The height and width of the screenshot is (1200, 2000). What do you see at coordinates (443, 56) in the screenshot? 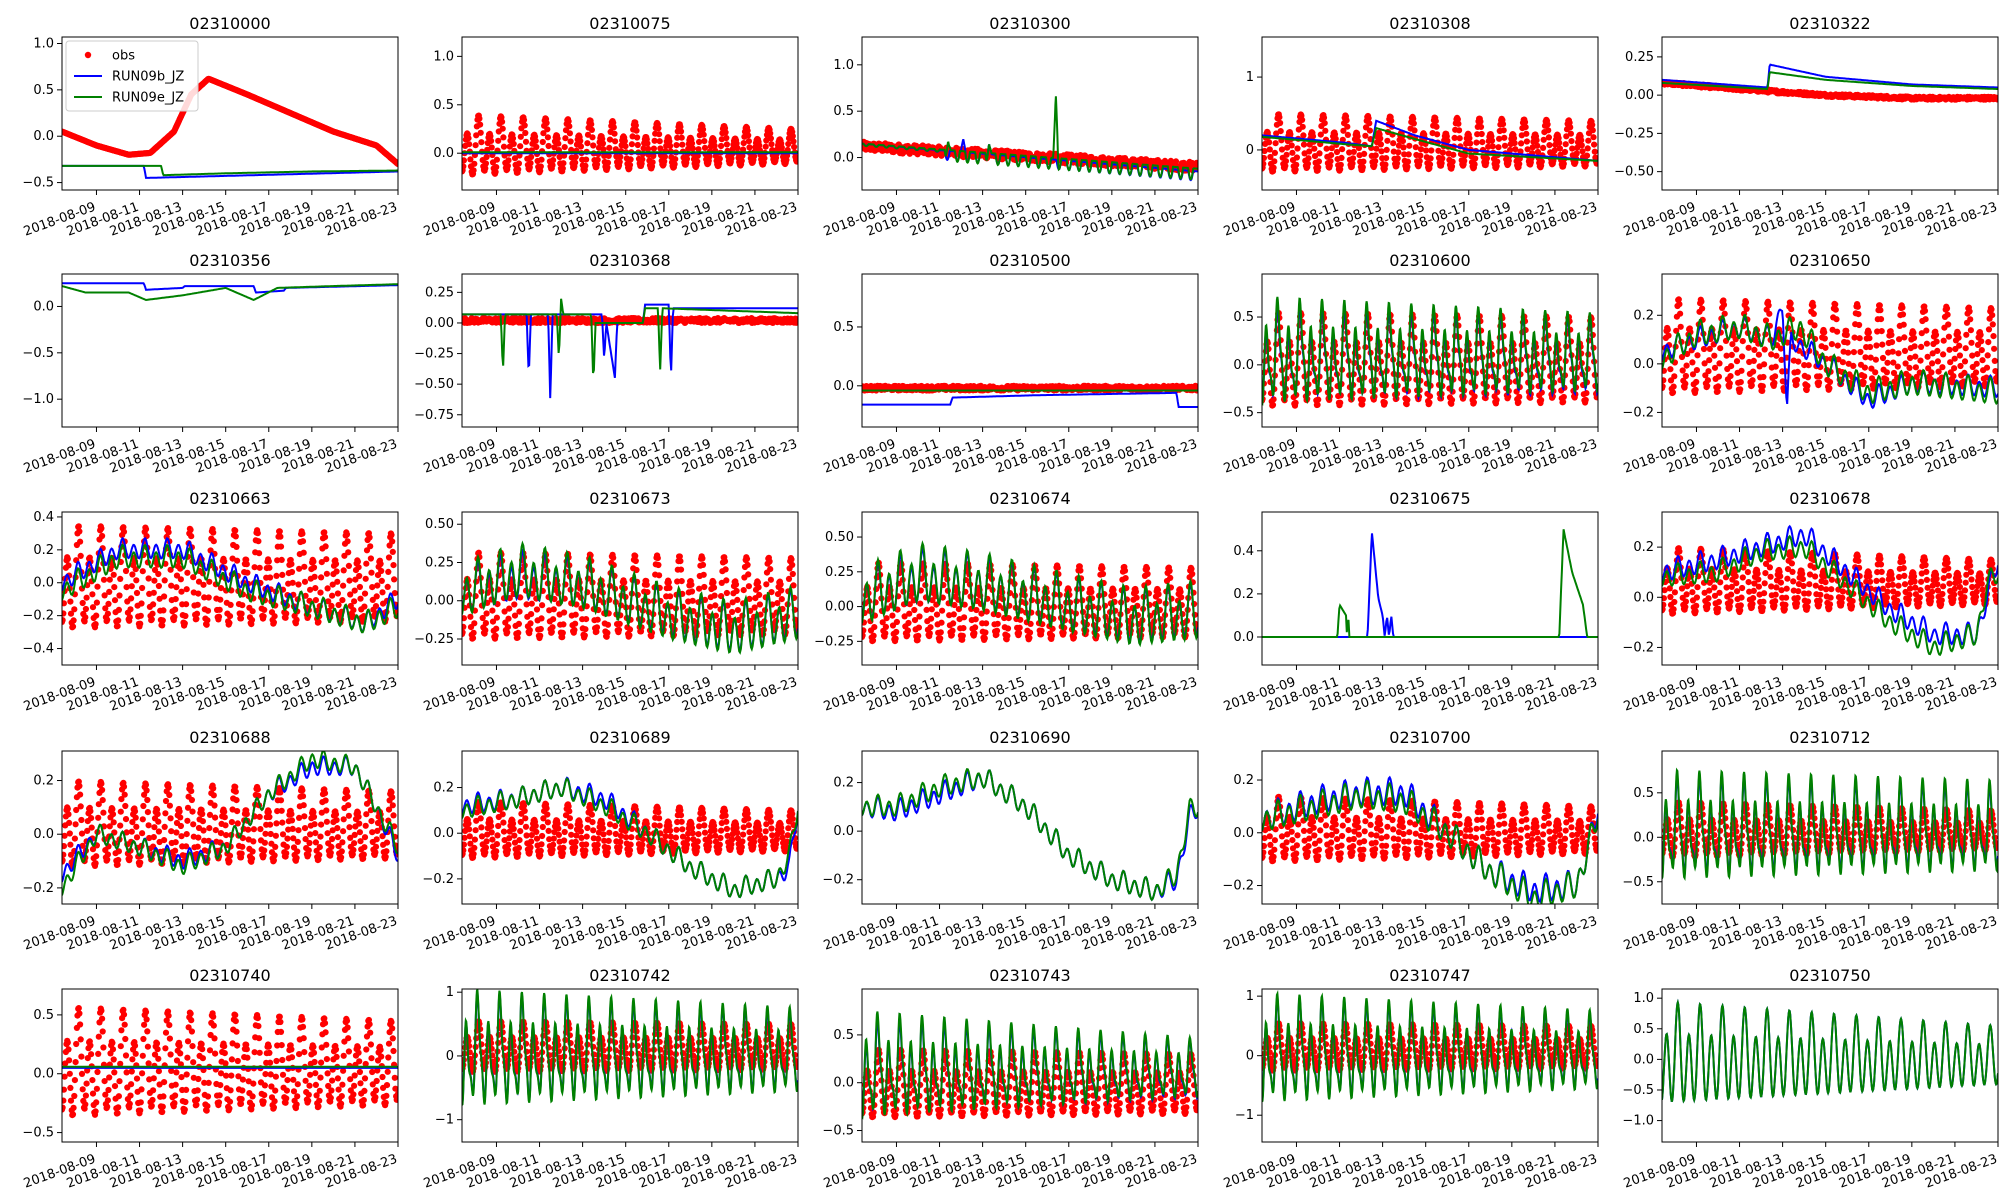
I see `y-tick-label: 1.0` at bounding box center [443, 56].